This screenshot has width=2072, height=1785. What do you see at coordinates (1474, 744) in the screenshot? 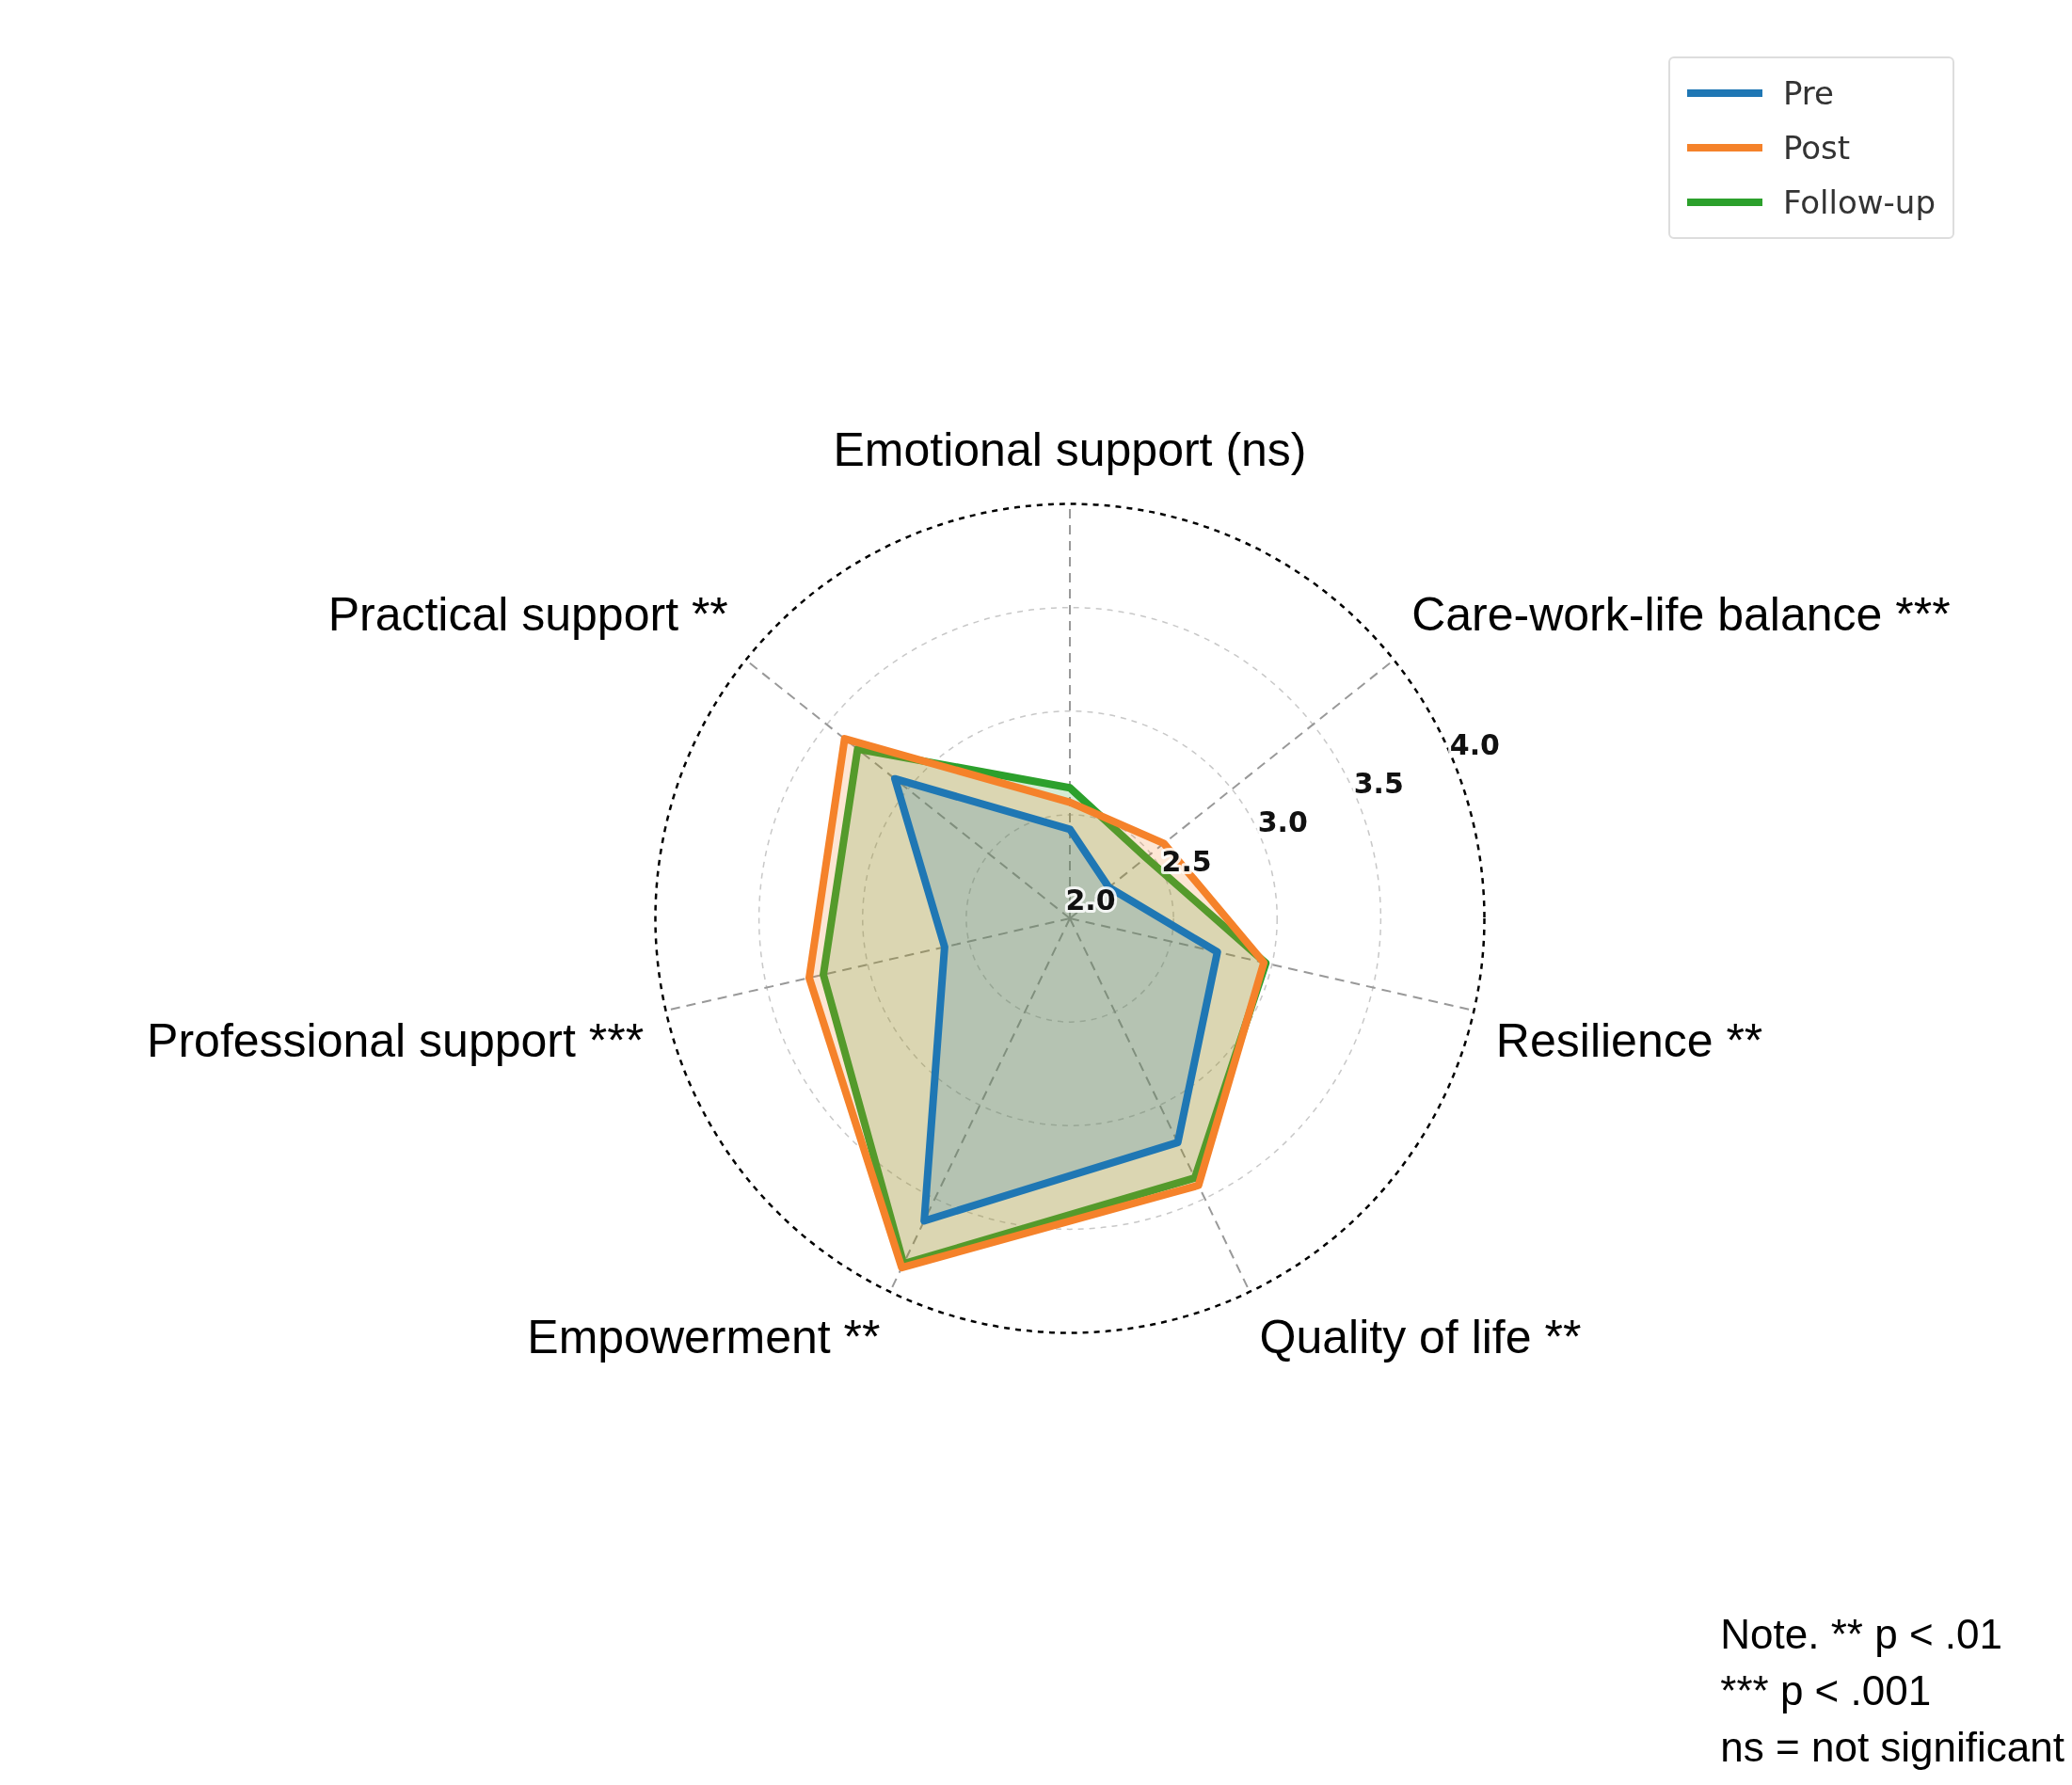
I see `y-tick-label: 4.0` at bounding box center [1474, 744].